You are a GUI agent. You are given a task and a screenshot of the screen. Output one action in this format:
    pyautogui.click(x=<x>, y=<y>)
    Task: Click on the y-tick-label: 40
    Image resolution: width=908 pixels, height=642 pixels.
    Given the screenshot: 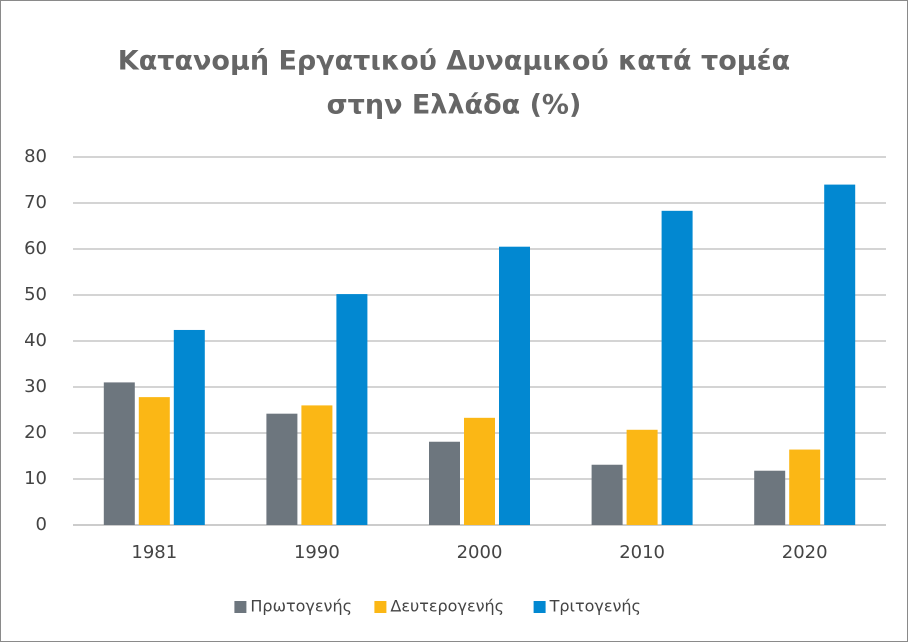 What is the action you would take?
    pyautogui.click(x=35, y=340)
    